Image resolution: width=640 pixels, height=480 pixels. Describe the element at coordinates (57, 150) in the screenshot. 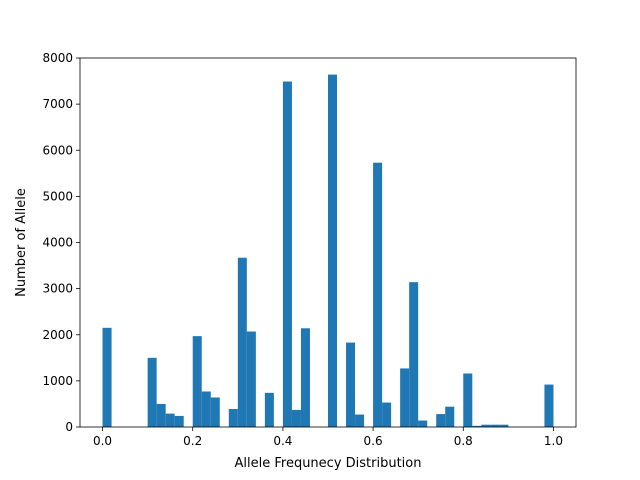

I see `y-tick-label: 6000` at that location.